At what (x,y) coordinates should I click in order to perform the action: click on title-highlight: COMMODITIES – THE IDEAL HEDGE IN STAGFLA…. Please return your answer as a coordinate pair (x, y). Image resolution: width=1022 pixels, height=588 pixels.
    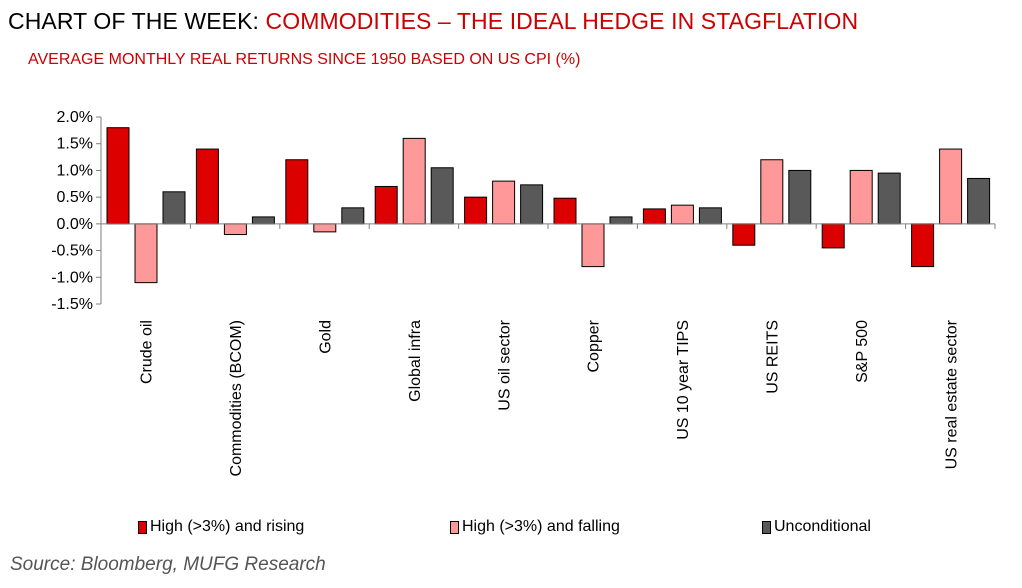
    Looking at the image, I should click on (562, 21).